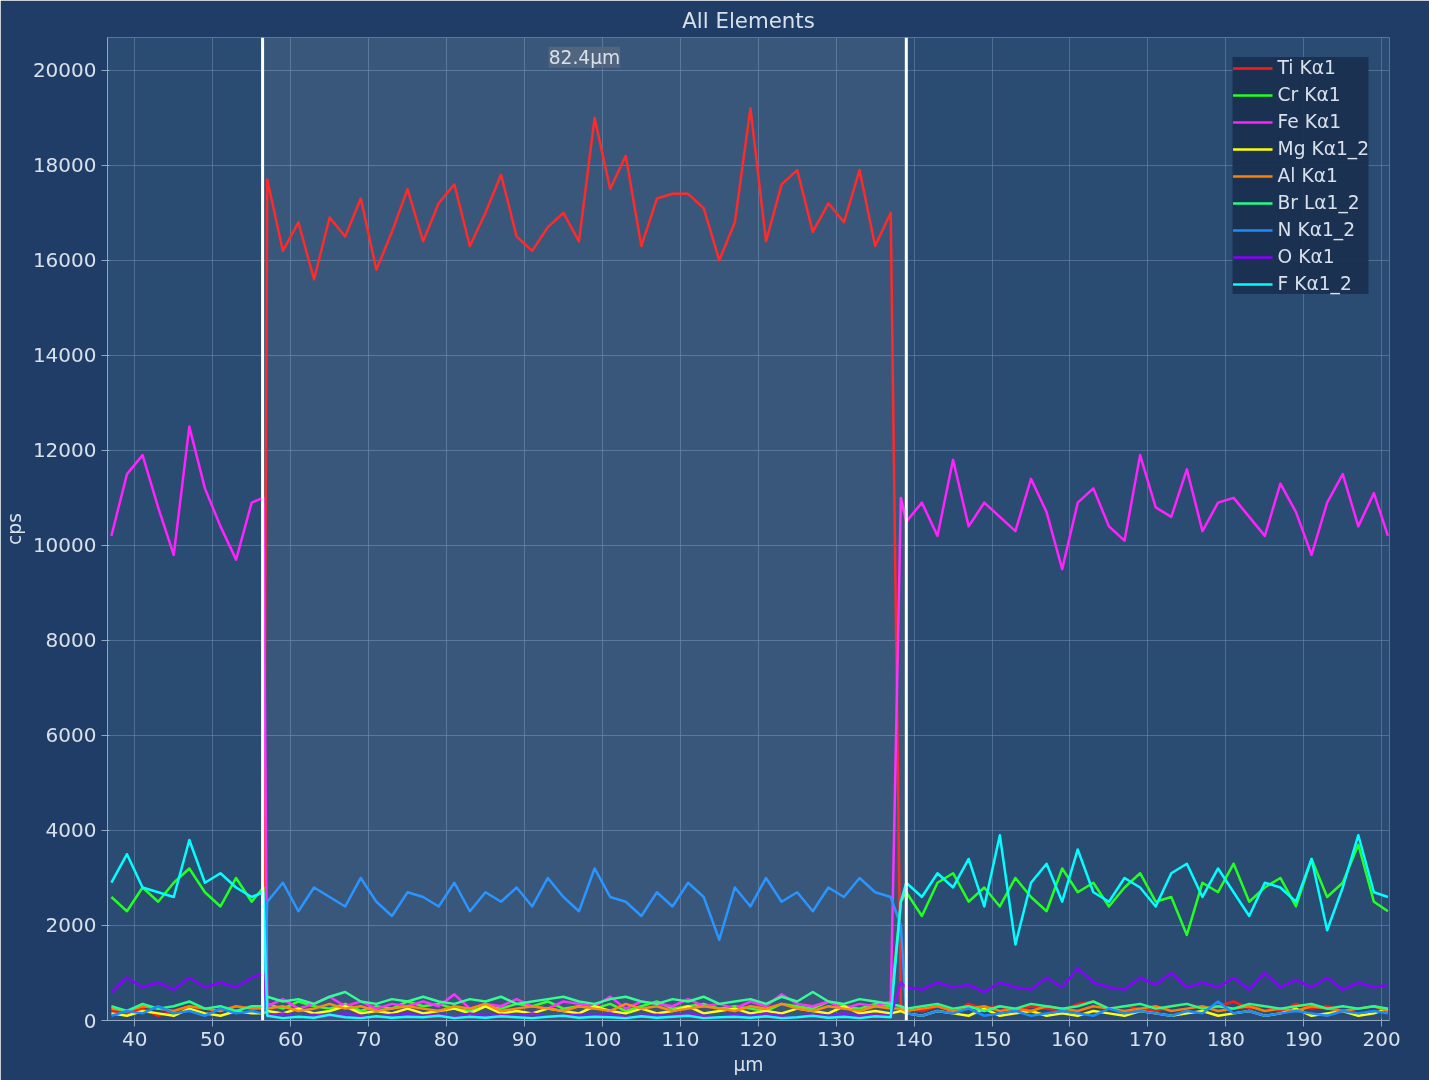 Image resolution: width=1429 pixels, height=1080 pixels. What do you see at coordinates (368, 1038) in the screenshot?
I see `x-tick-label: 70` at bounding box center [368, 1038].